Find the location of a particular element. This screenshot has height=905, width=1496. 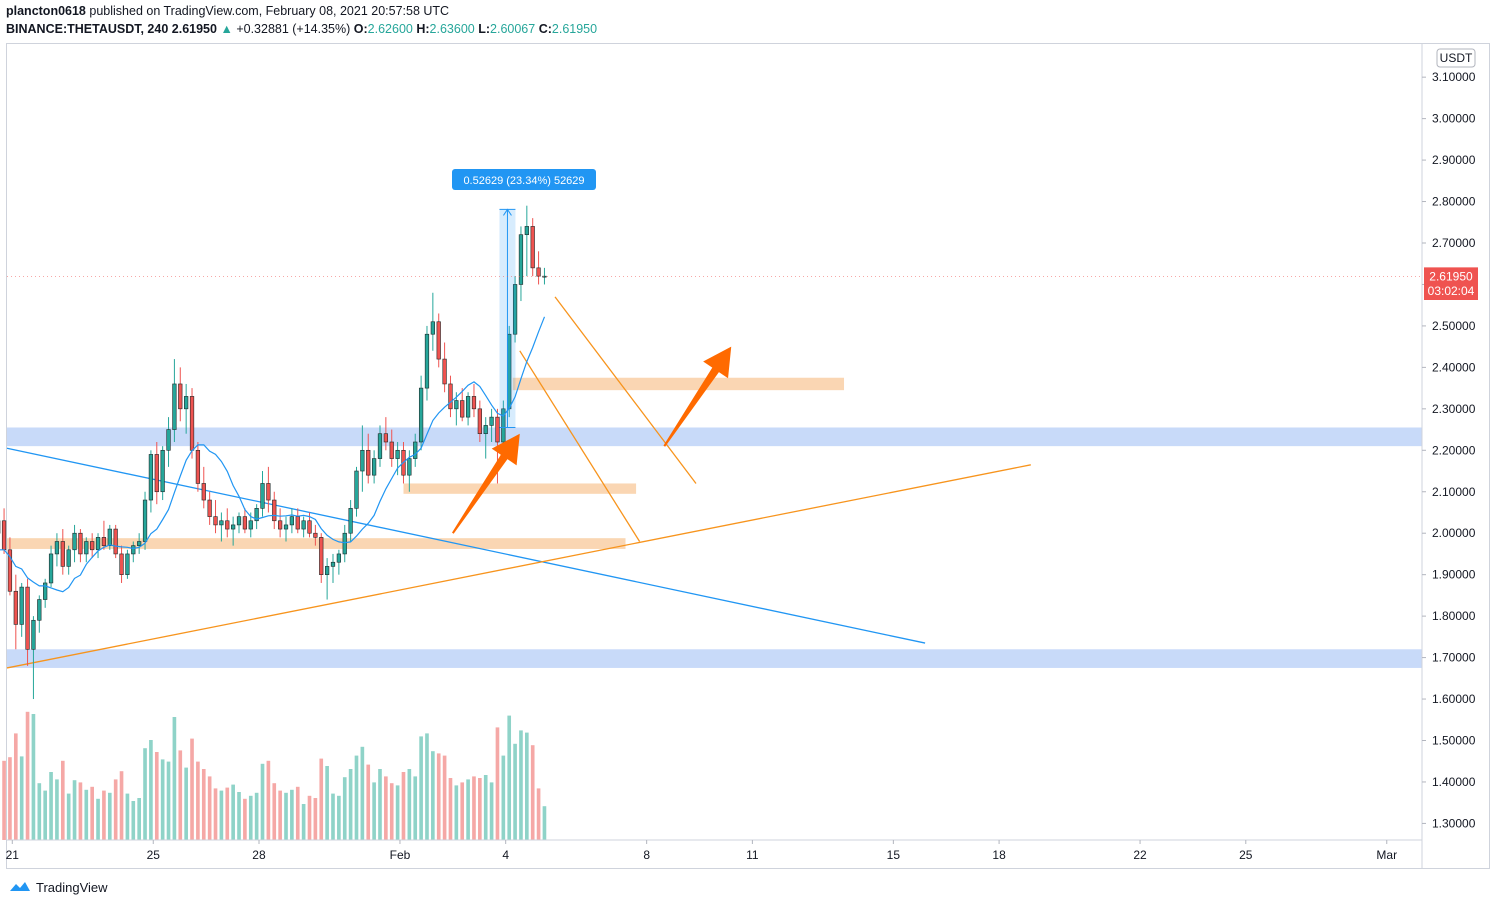

price-tick-label: 1.30000 is located at coordinates (1454, 823).